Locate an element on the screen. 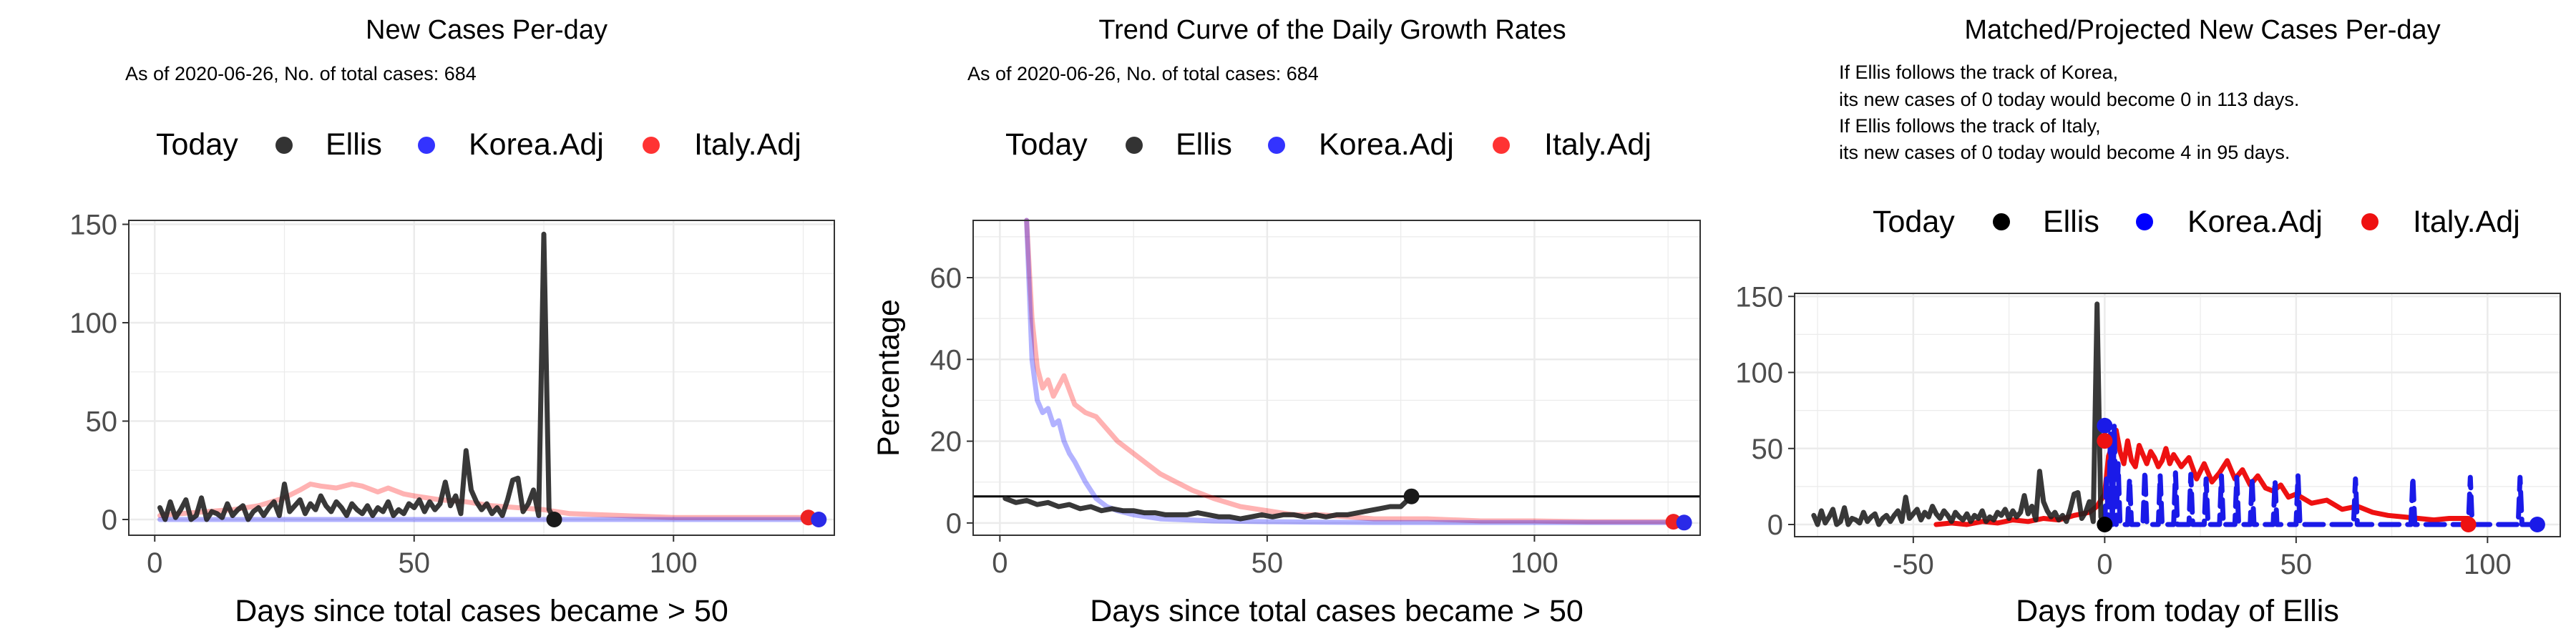 The image size is (2576, 644). panel2-title: Trend Curve of the Daily Growth Rates is located at coordinates (1332, 30).